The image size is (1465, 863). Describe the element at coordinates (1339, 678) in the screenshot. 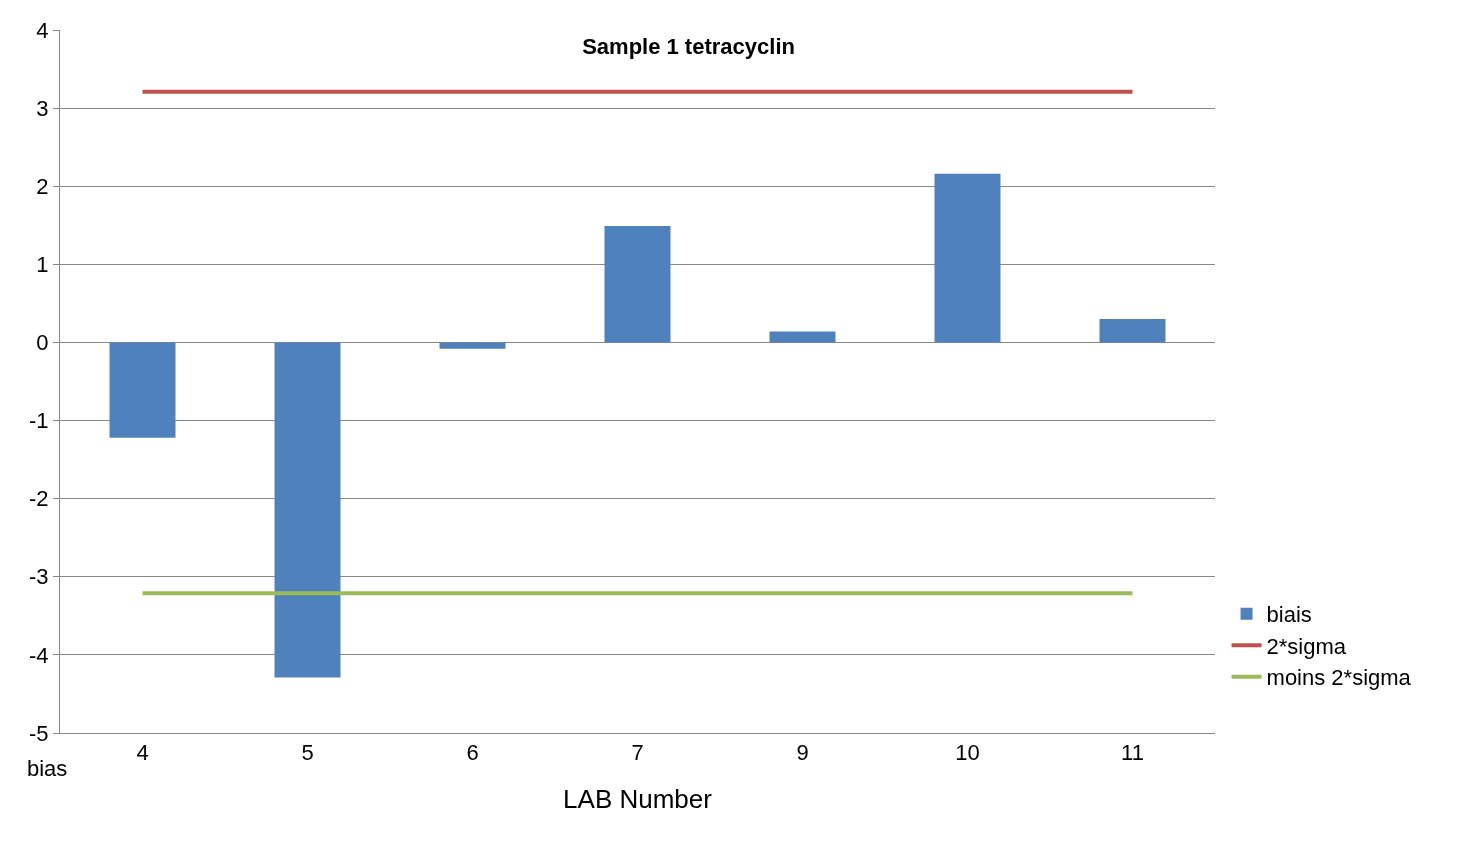

I see `legend-label: moins 2*sigma` at that location.